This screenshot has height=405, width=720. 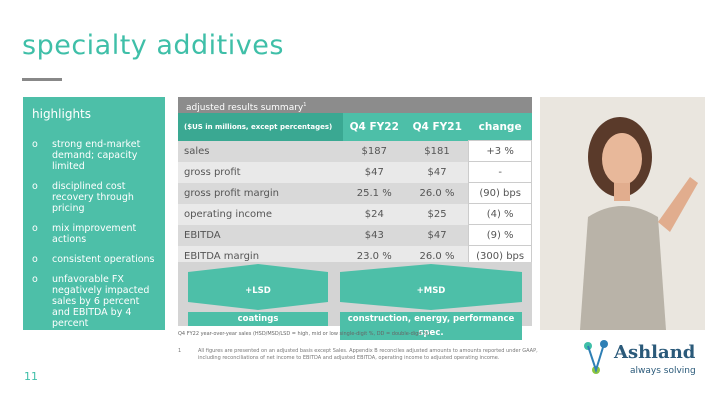 I want to click on table-row: sales $187 $181 +3 %, so click(x=355, y=151).